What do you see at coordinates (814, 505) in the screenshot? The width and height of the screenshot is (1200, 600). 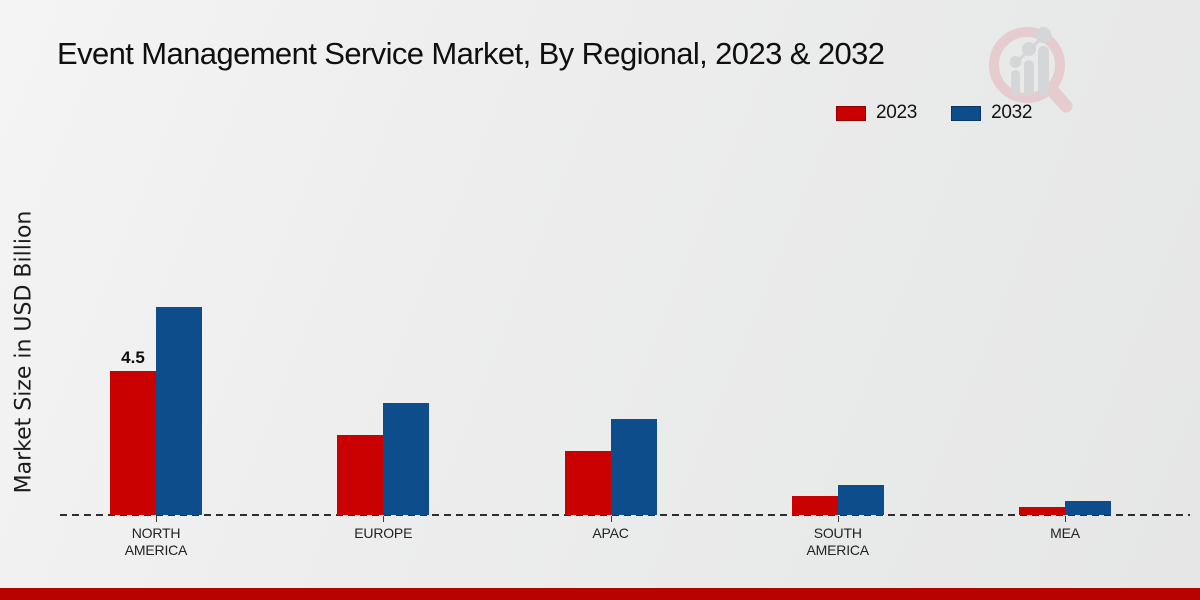 I see `bar-2023-south-america` at bounding box center [814, 505].